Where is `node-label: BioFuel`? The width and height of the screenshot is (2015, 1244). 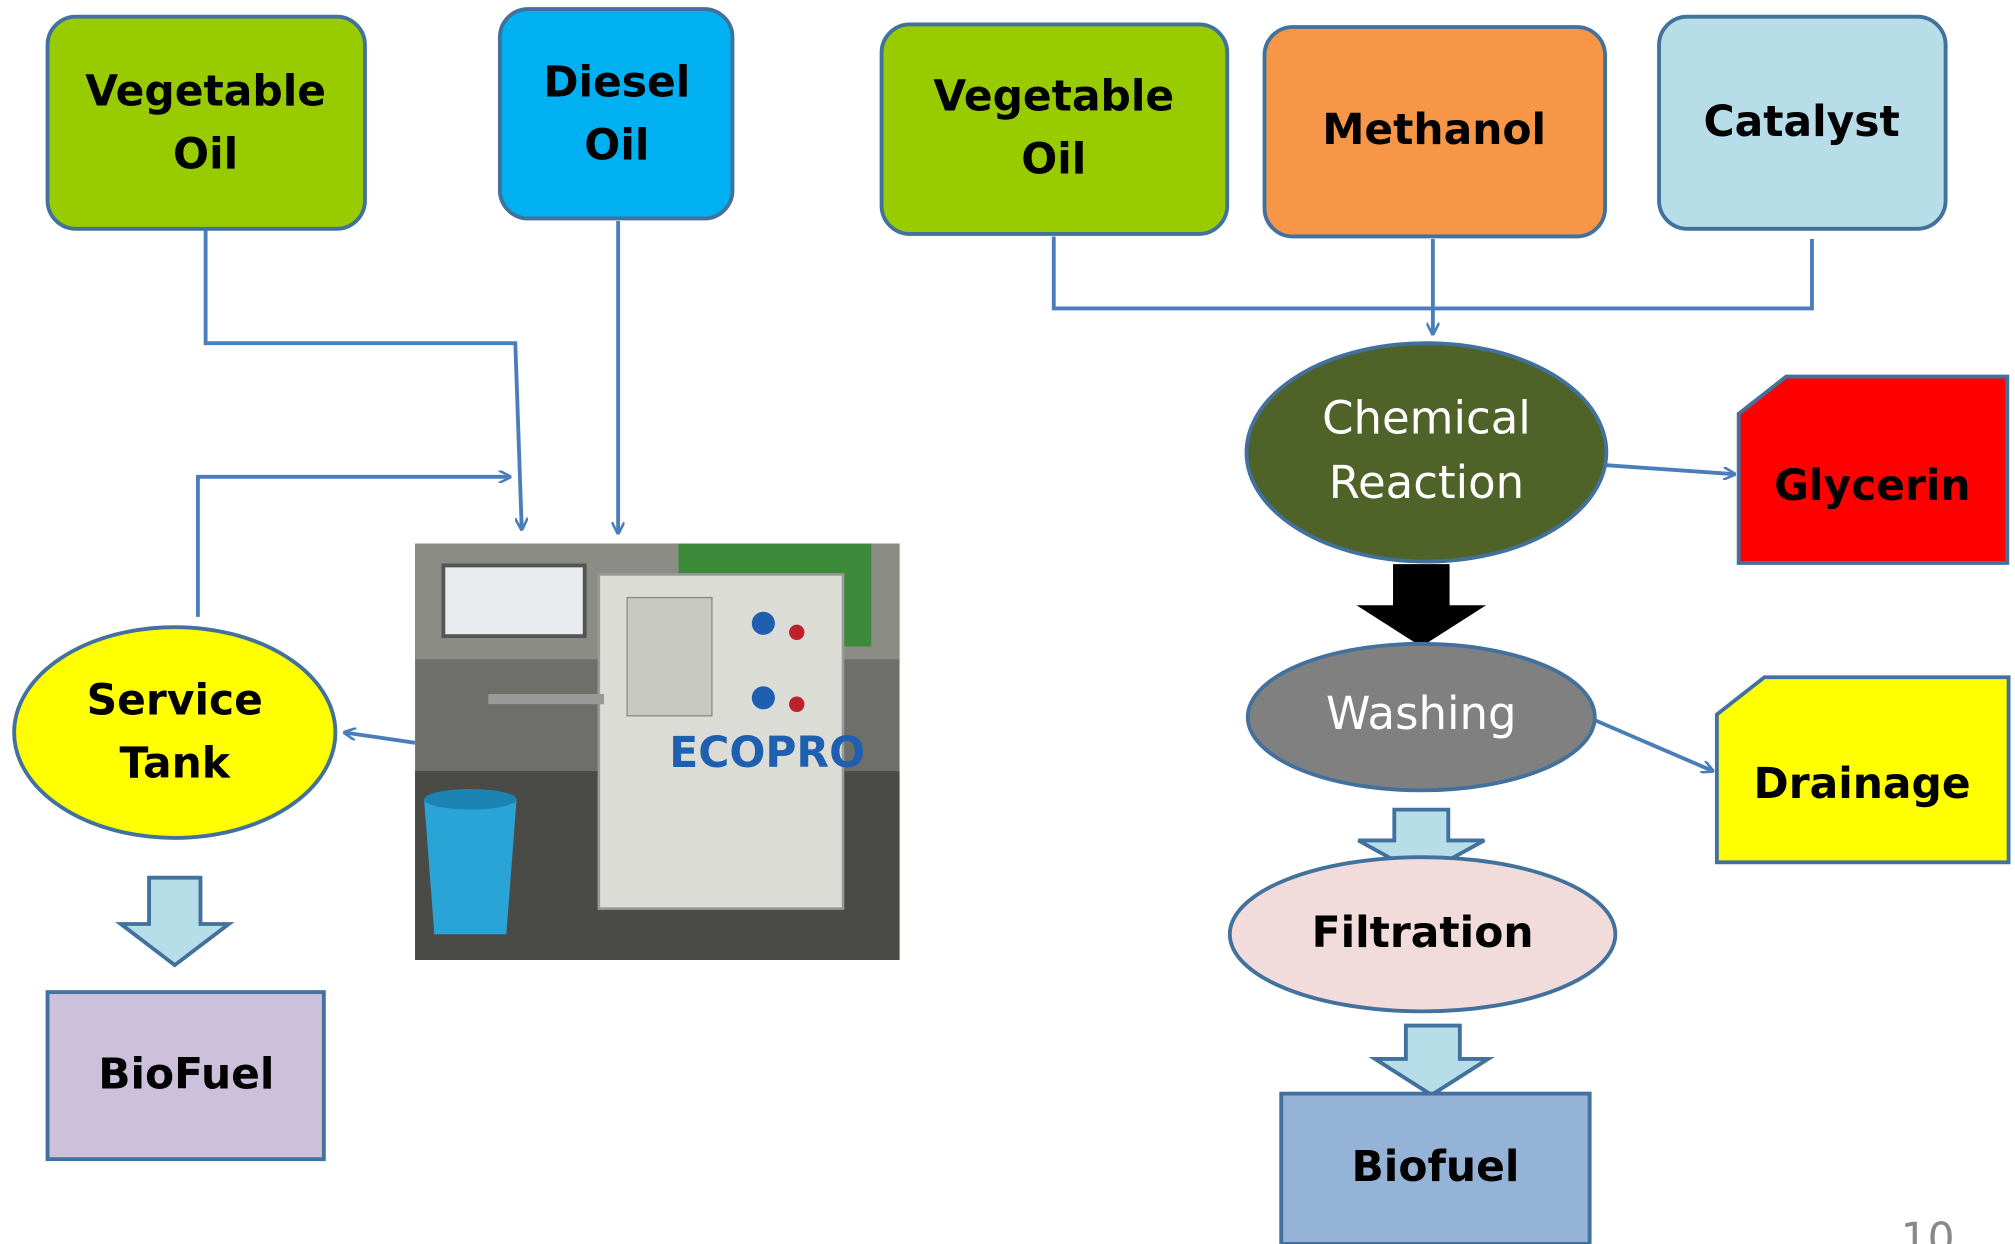
node-label: BioFuel is located at coordinates (186, 1073).